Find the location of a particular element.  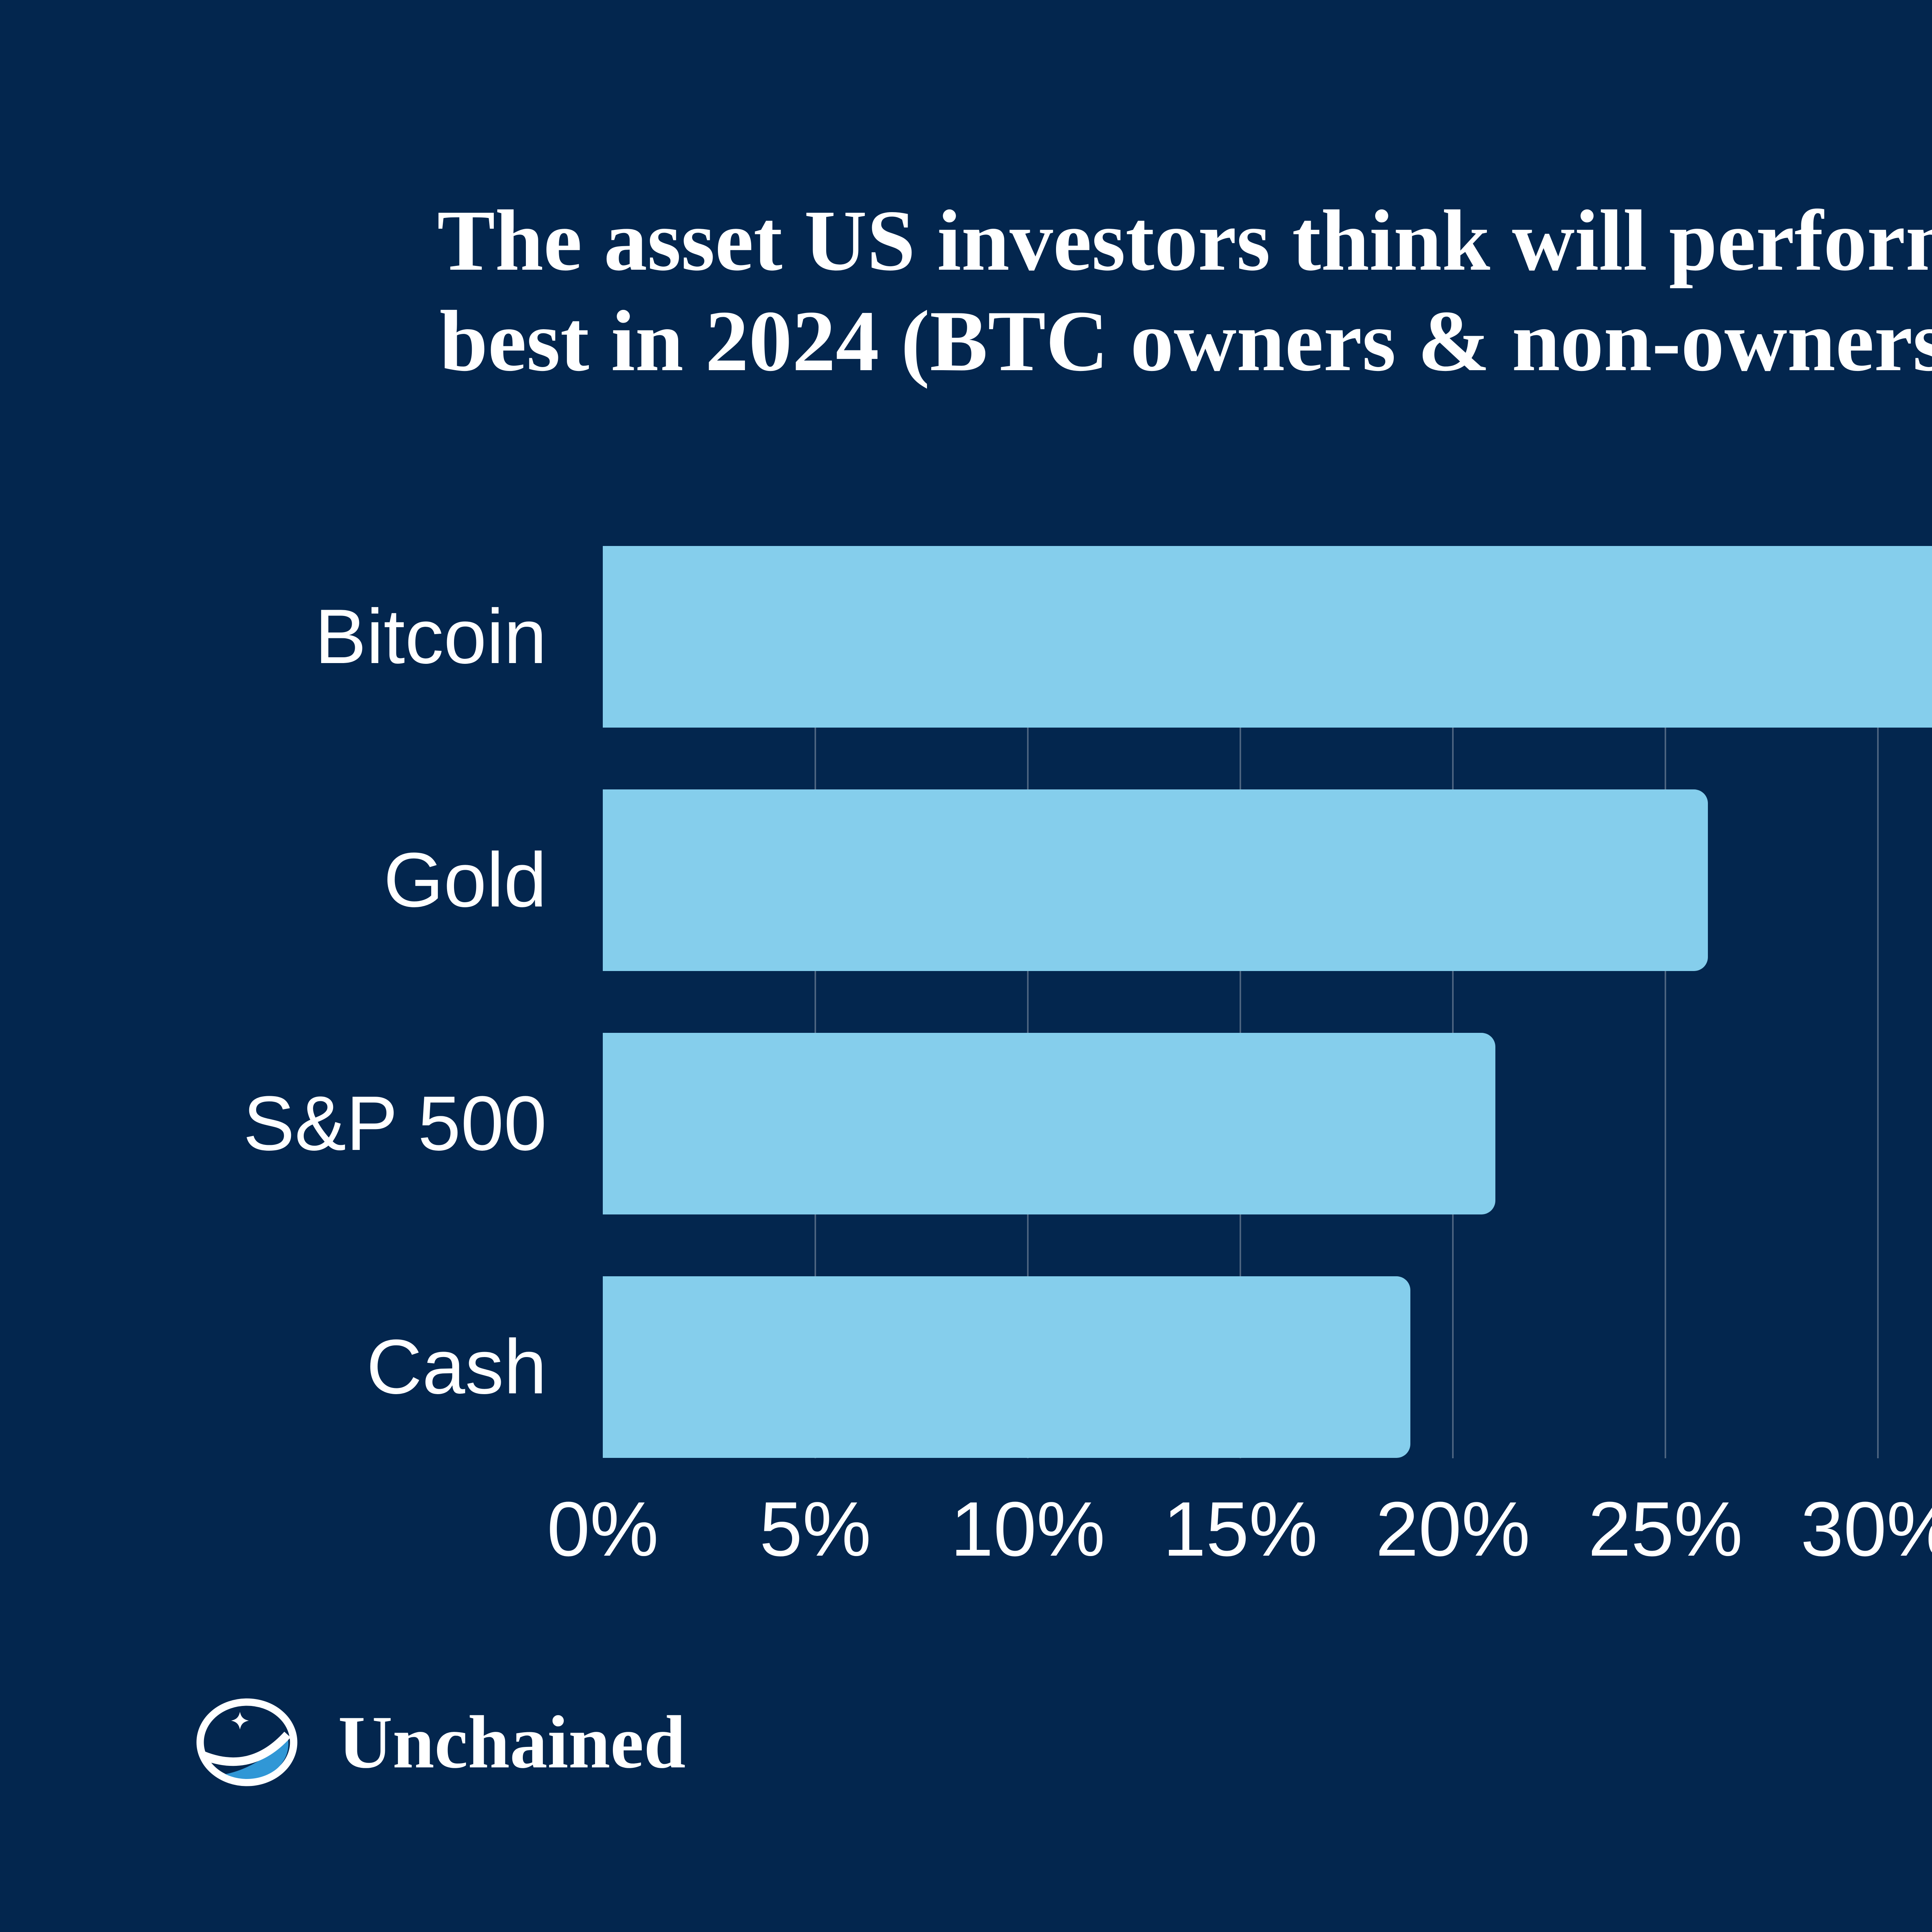

logo-ring is located at coordinates (247, 1742).